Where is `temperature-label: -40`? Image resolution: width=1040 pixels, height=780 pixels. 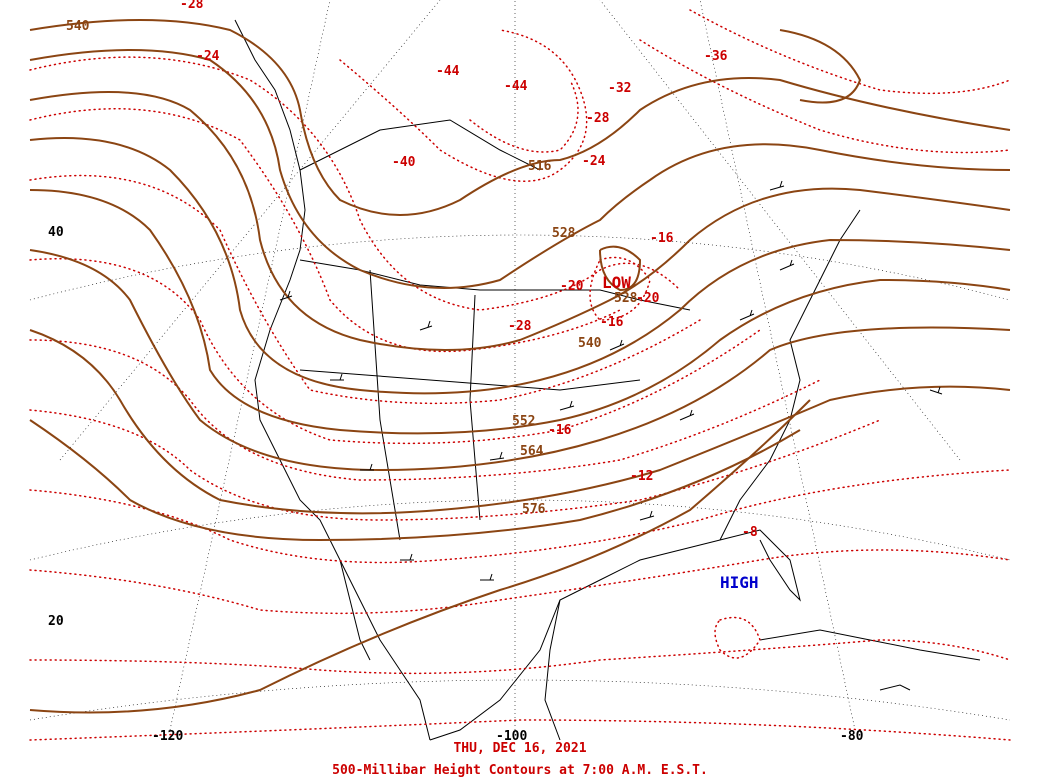
temperature-label: -40 is located at coordinates (404, 162).